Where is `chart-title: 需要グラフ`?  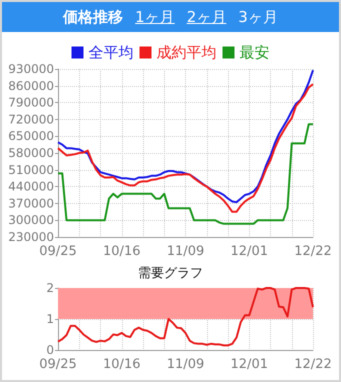
chart-title: 需要グラフ is located at coordinates (170, 273).